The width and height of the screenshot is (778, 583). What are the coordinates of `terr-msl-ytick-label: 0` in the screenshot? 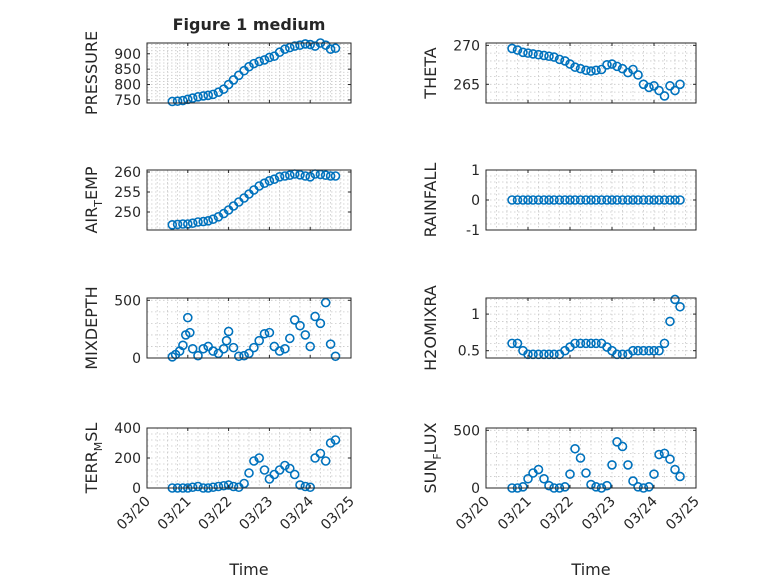 It's located at (136, 489).